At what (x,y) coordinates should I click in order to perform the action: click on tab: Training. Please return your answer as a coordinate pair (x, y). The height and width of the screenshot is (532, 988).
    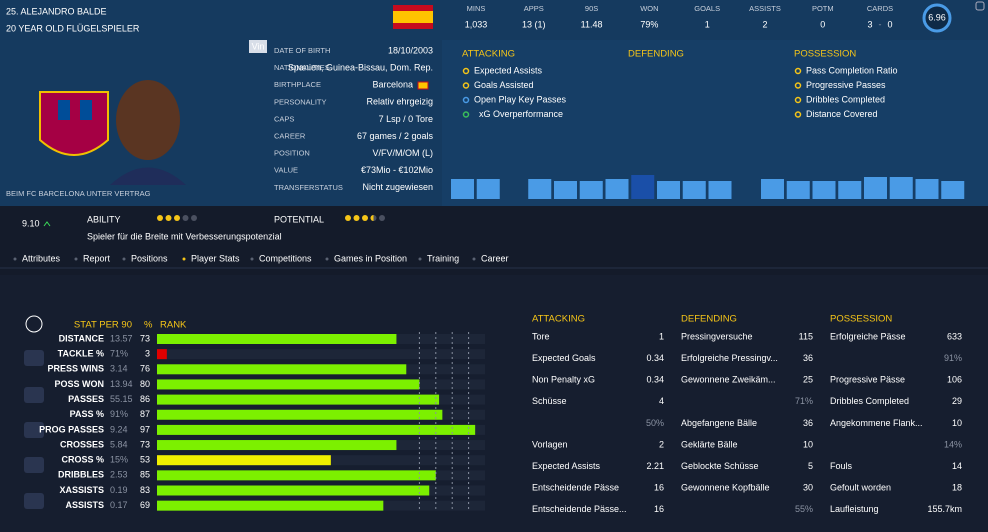
    Looking at the image, I should click on (443, 258).